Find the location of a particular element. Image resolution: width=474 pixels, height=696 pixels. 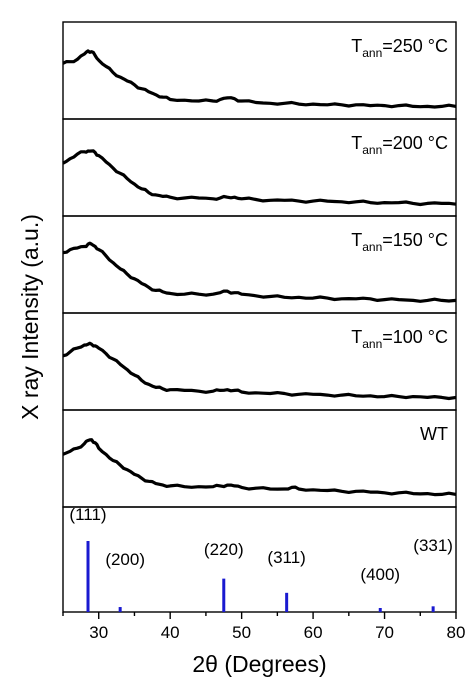

series-label: Tann=100 °C is located at coordinates (399, 339).